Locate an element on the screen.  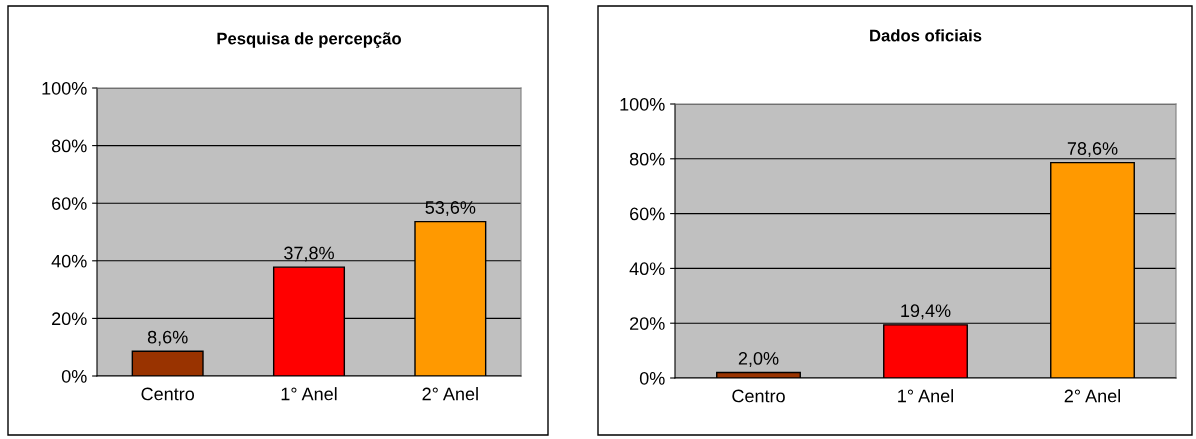
data-label: 53,6% is located at coordinates (450, 209).